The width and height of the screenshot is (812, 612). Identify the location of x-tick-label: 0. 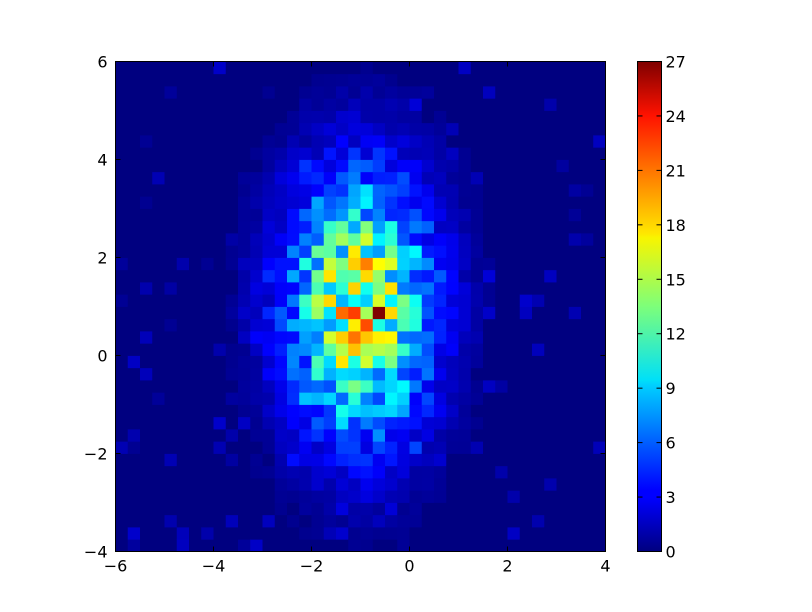
(409, 566).